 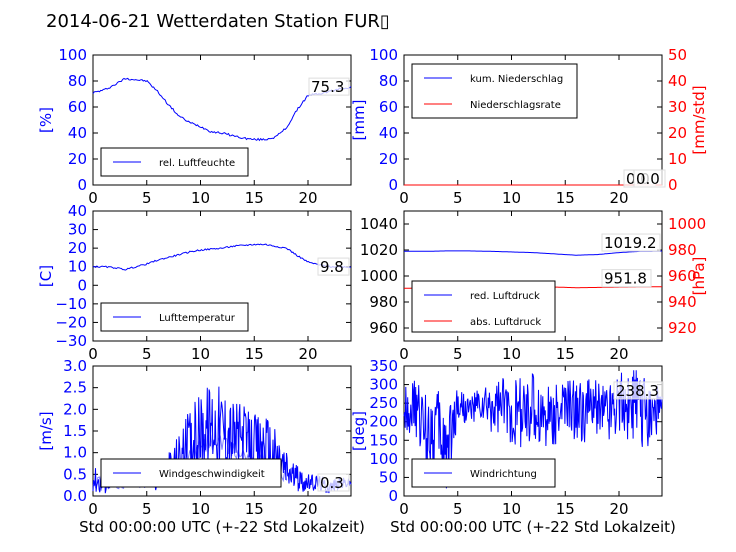 What do you see at coordinates (383, 403) in the screenshot?
I see `y-tick-label: 250` at bounding box center [383, 403].